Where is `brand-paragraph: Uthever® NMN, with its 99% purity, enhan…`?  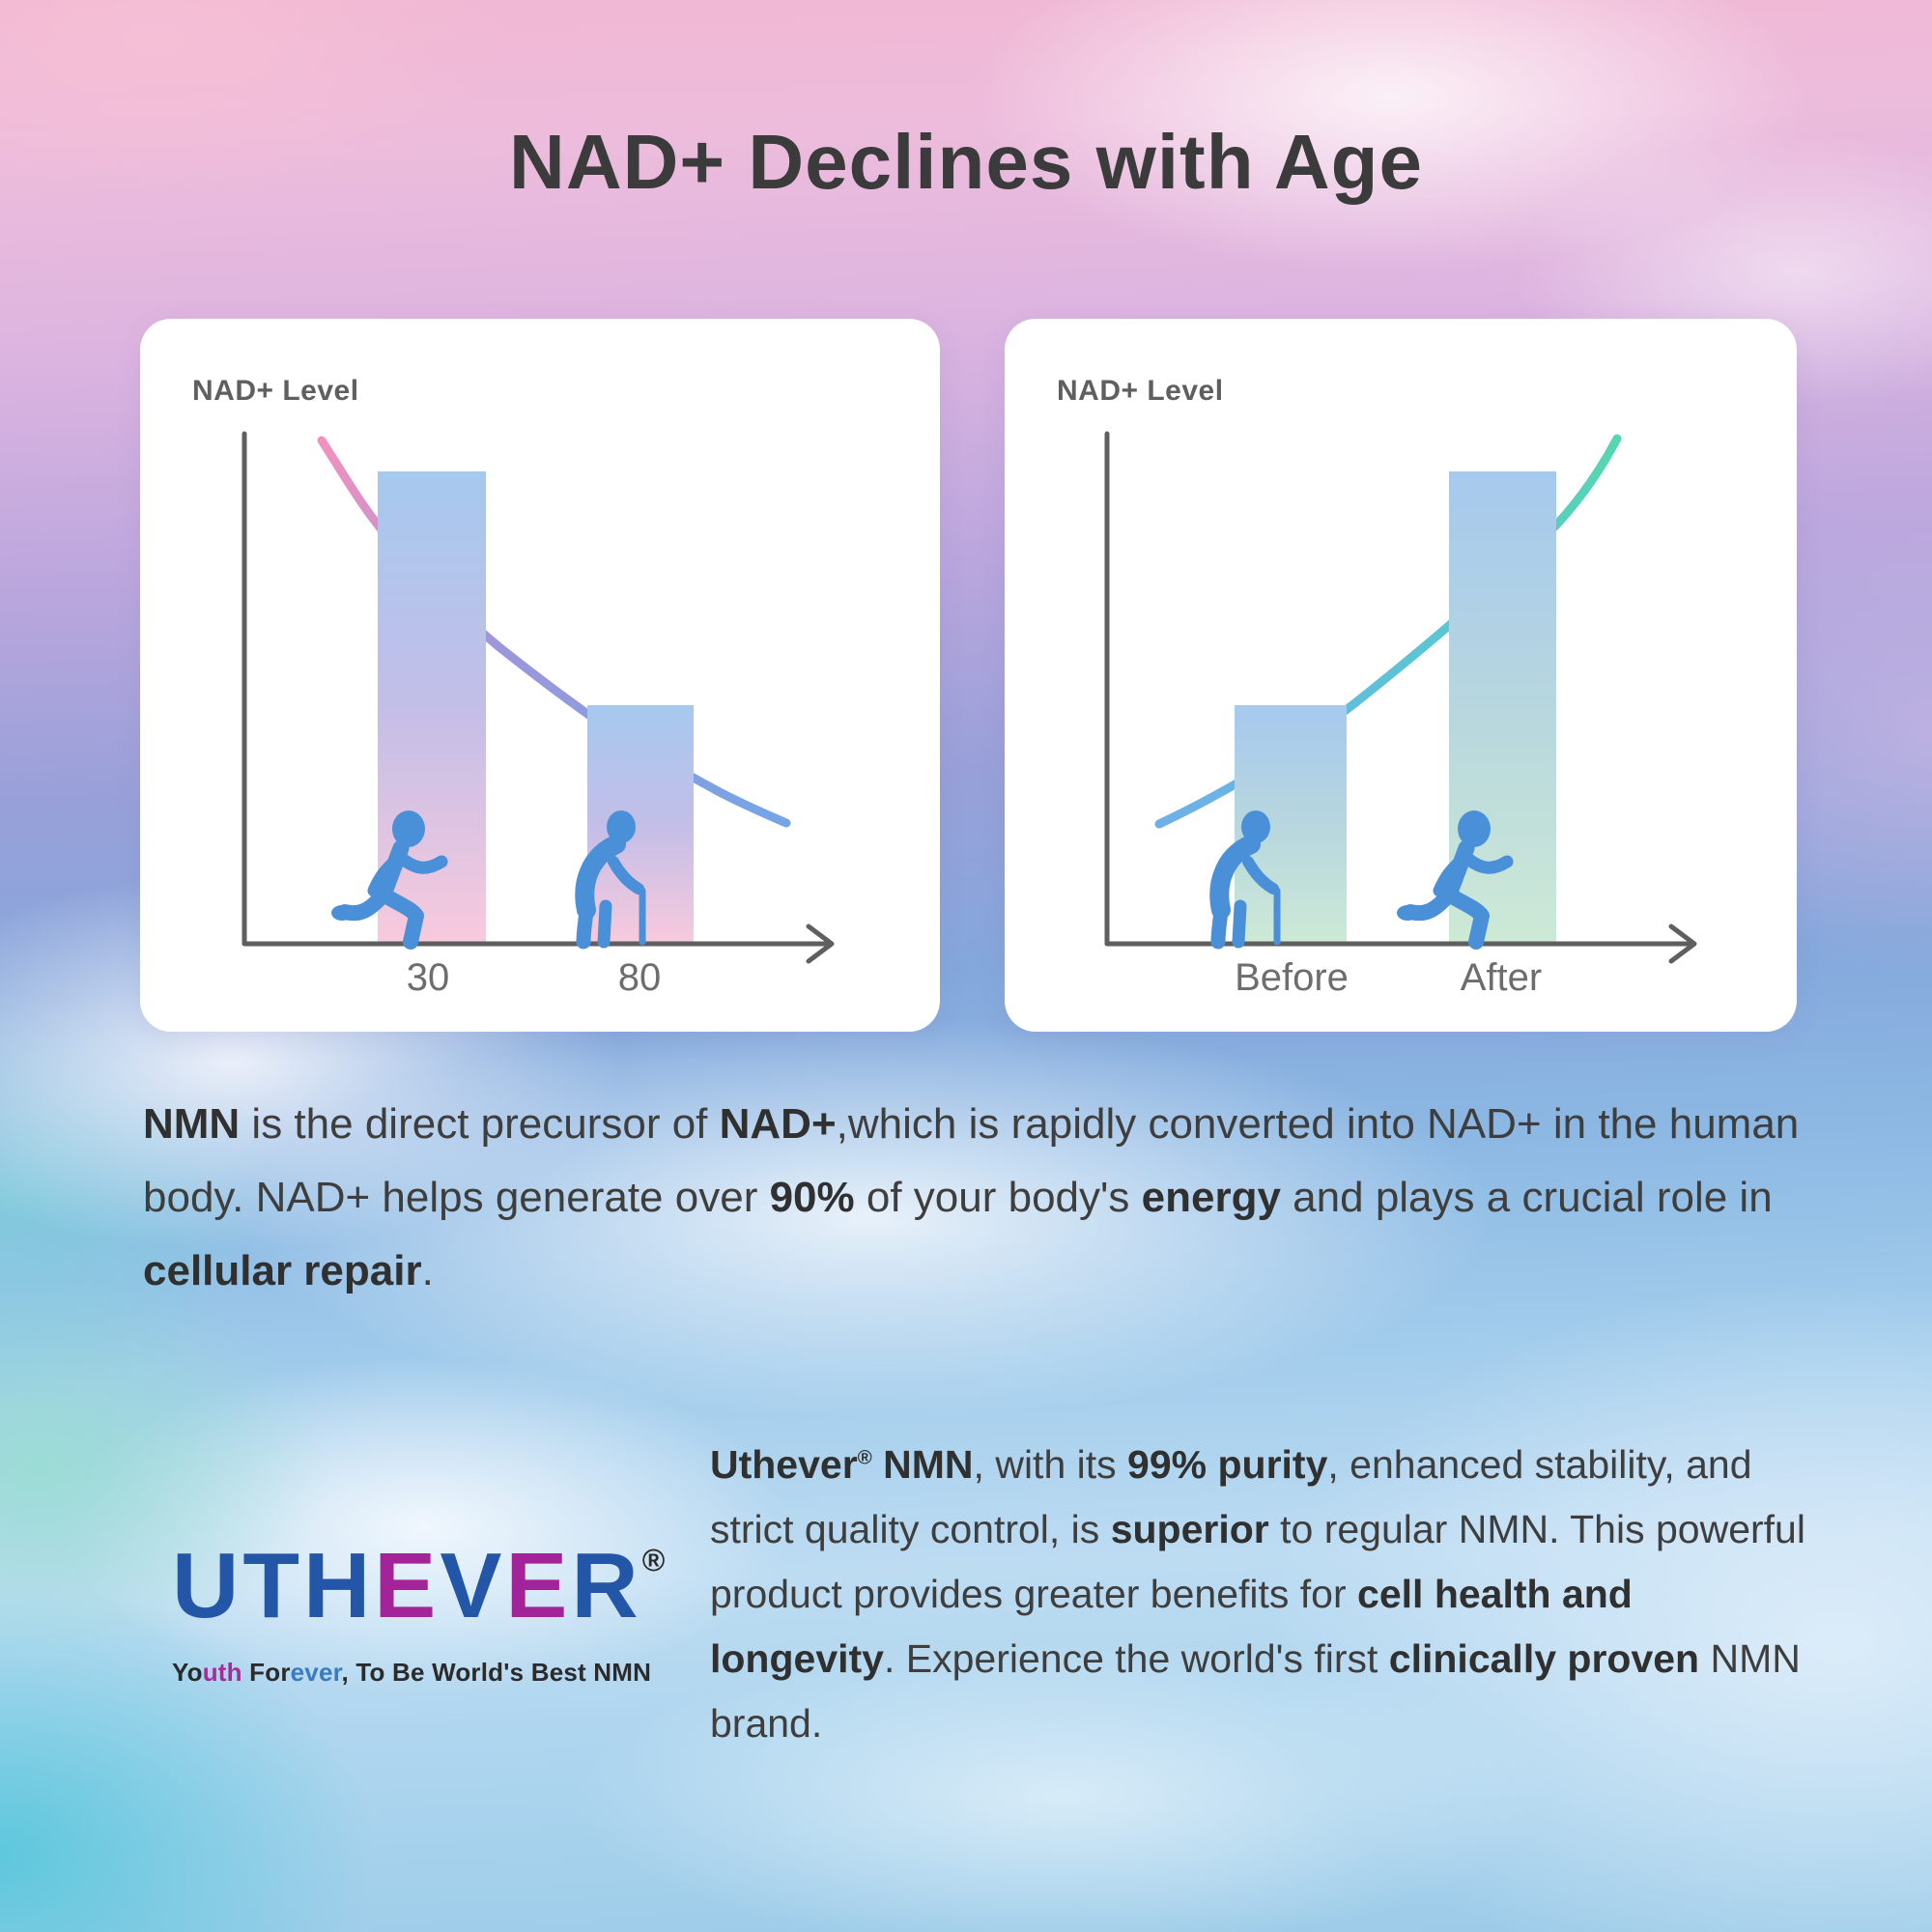
brand-paragraph: Uthever® NMN, with its 99% purity, enhan… is located at coordinates (1257, 1594).